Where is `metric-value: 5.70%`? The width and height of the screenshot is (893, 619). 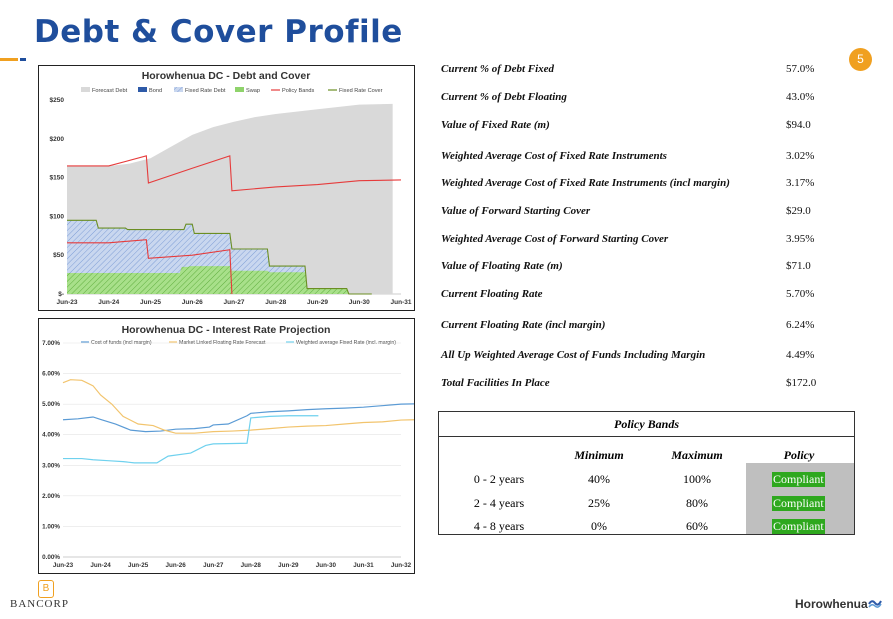
metric-value: 5.70% is located at coordinates (800, 294).